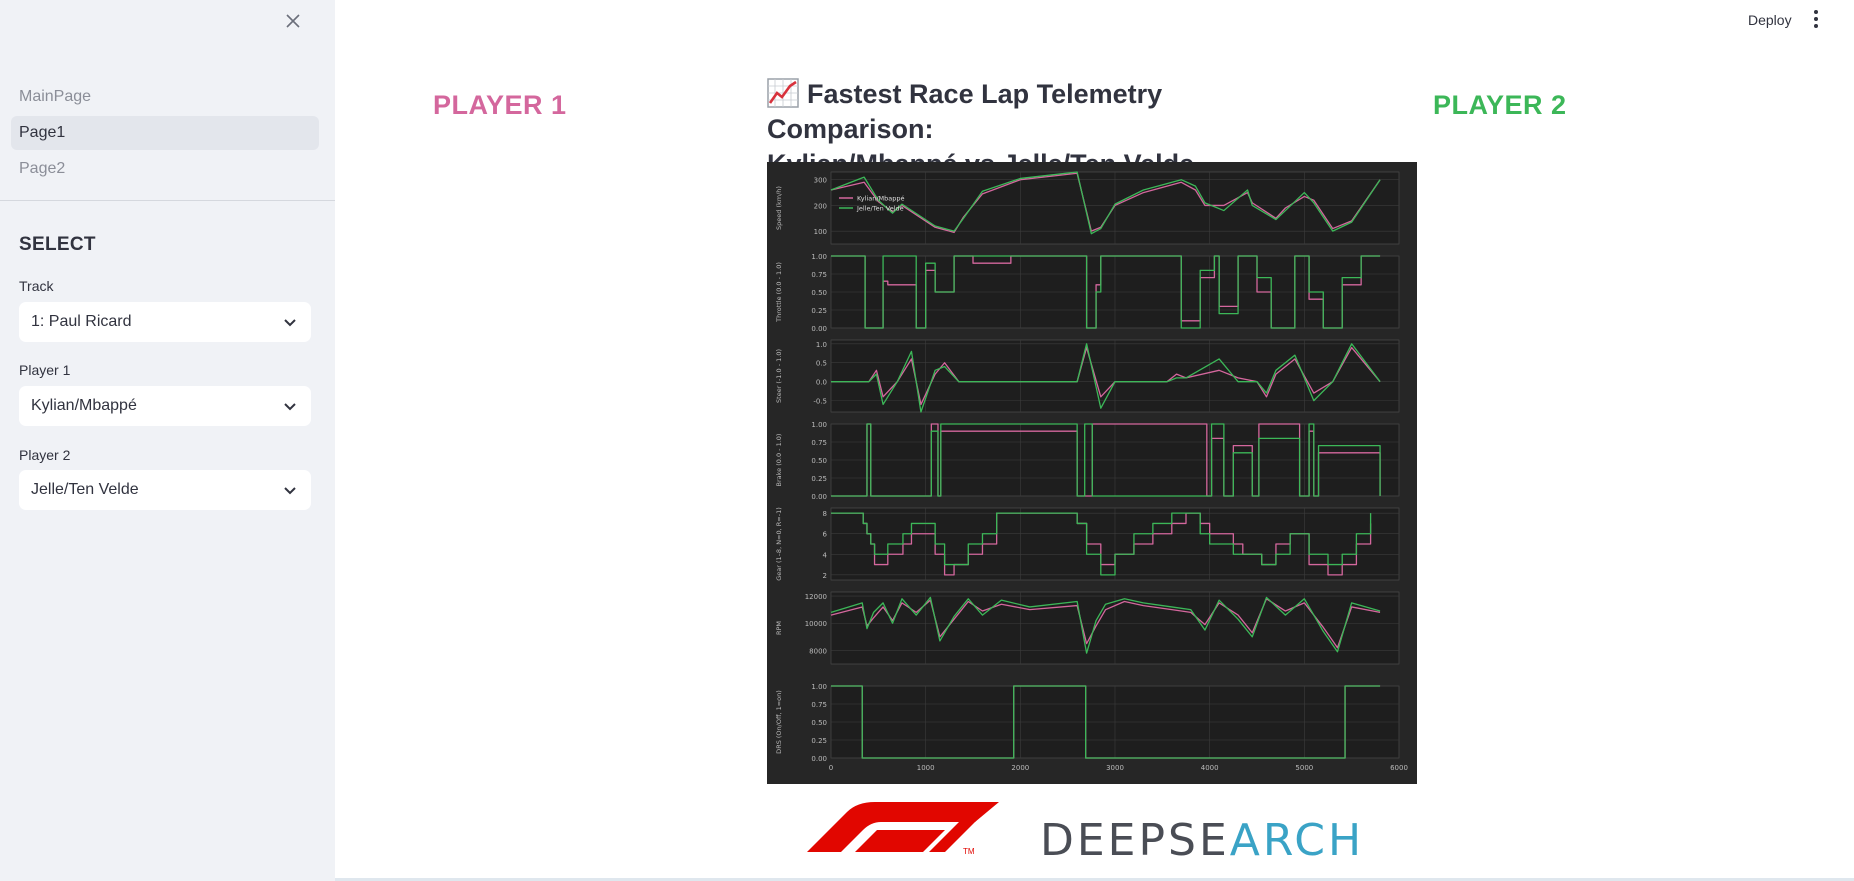  I want to click on y-tick-label: -0.5, so click(820, 402).